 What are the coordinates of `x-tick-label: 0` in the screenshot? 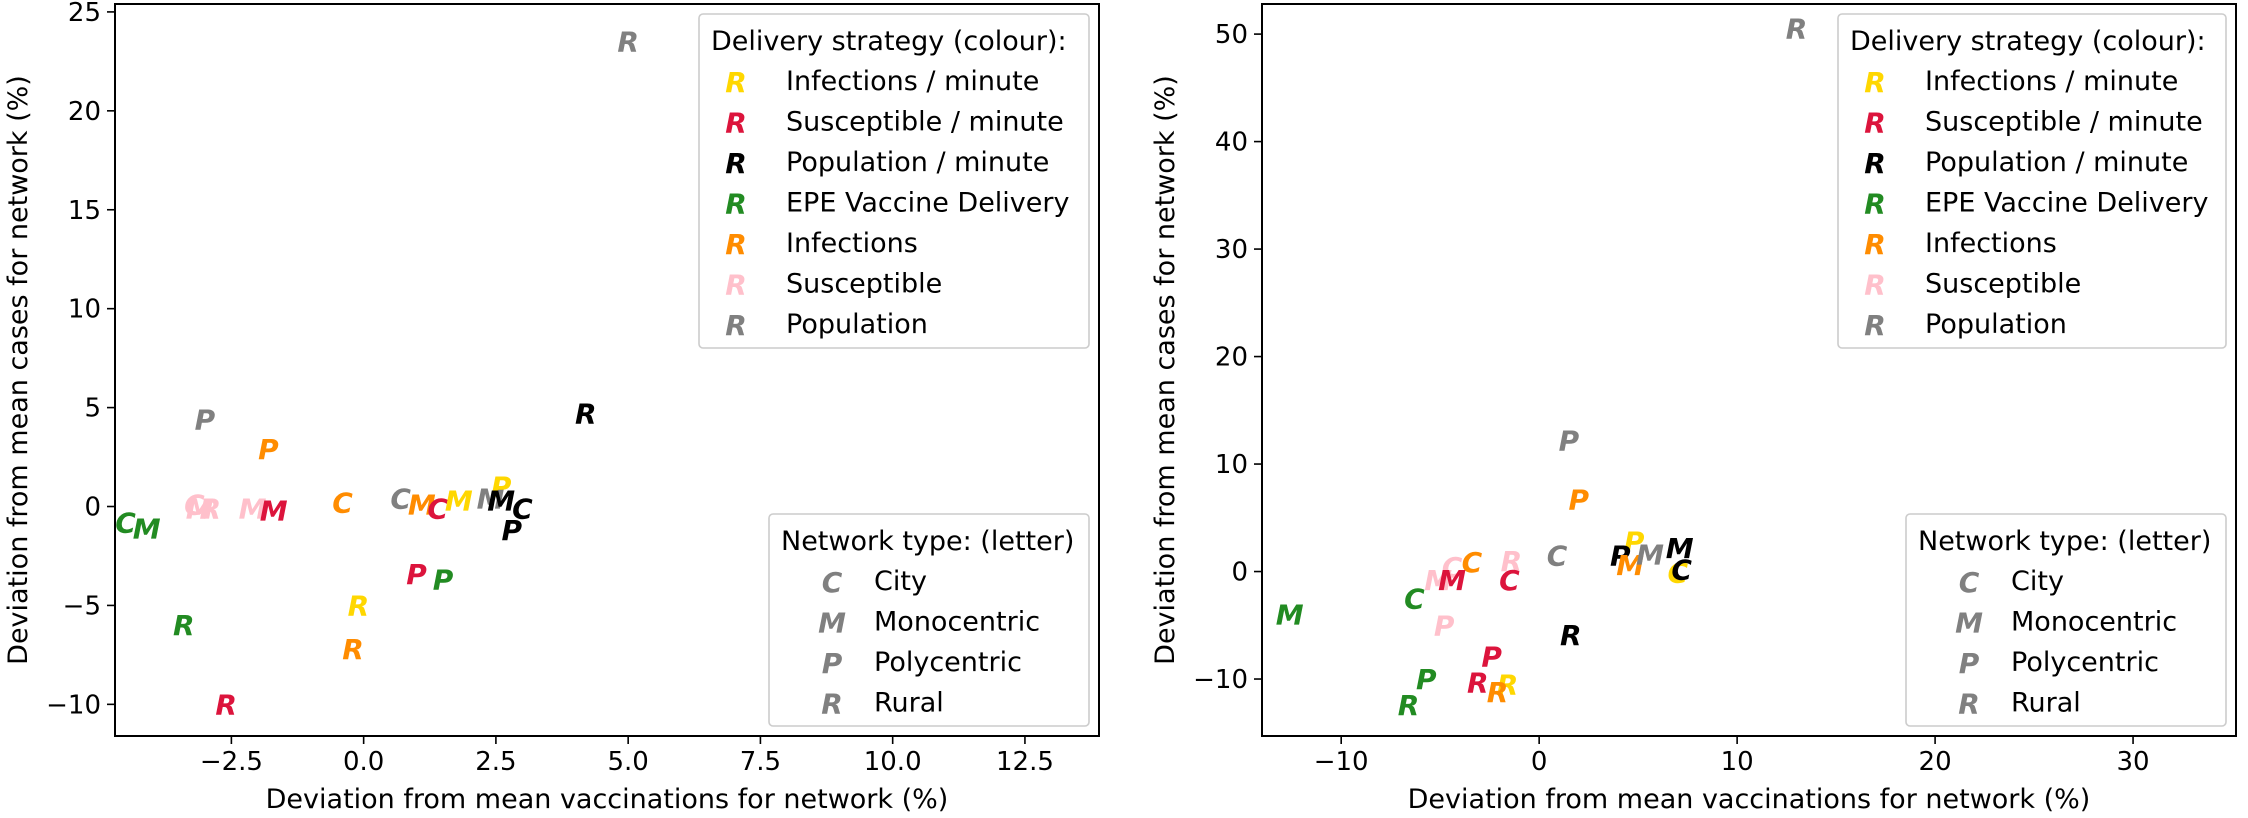 It's located at (1539, 762).